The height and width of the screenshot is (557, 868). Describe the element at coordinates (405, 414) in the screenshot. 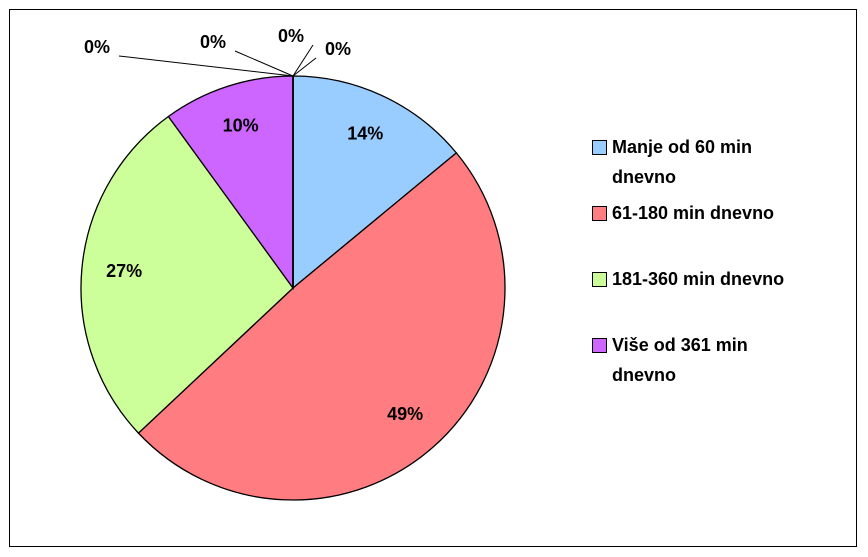

I see `data-label: 49%` at that location.